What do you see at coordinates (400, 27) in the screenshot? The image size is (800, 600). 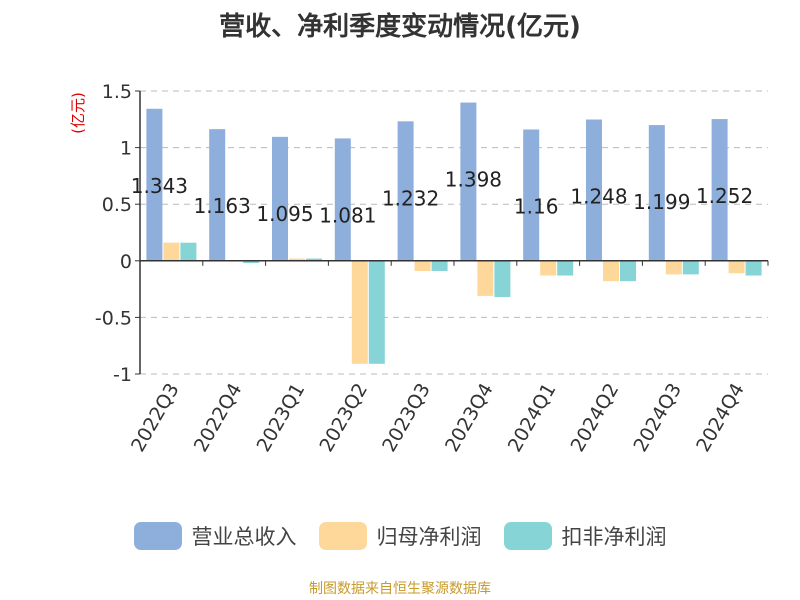 I see `chart-title: 营收、净利季度变动情况(亿元)` at bounding box center [400, 27].